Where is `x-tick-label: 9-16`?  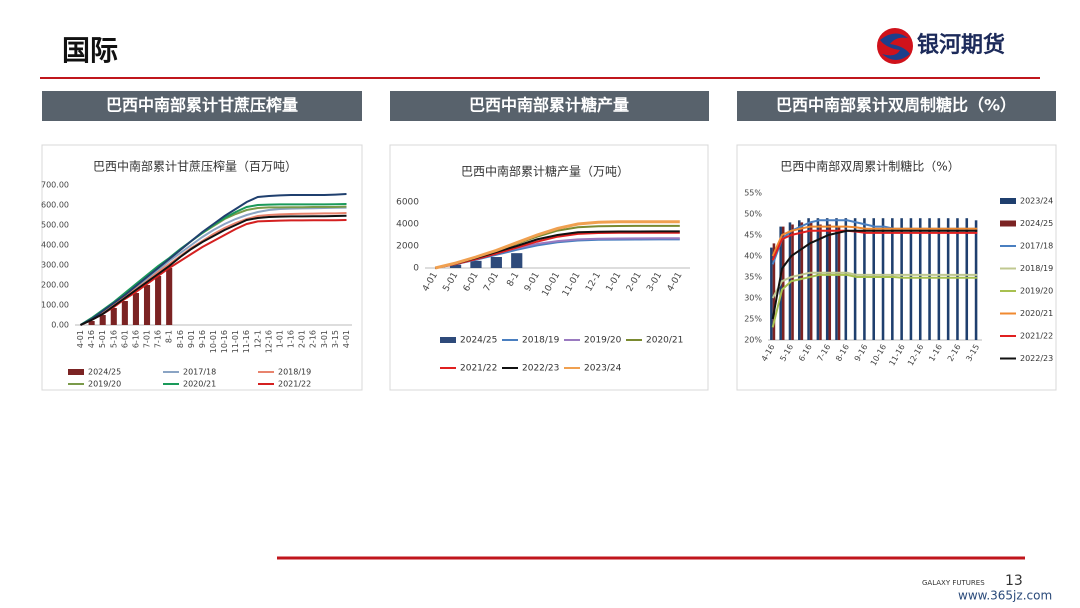 x-tick-label: 9-16 is located at coordinates (202, 339).